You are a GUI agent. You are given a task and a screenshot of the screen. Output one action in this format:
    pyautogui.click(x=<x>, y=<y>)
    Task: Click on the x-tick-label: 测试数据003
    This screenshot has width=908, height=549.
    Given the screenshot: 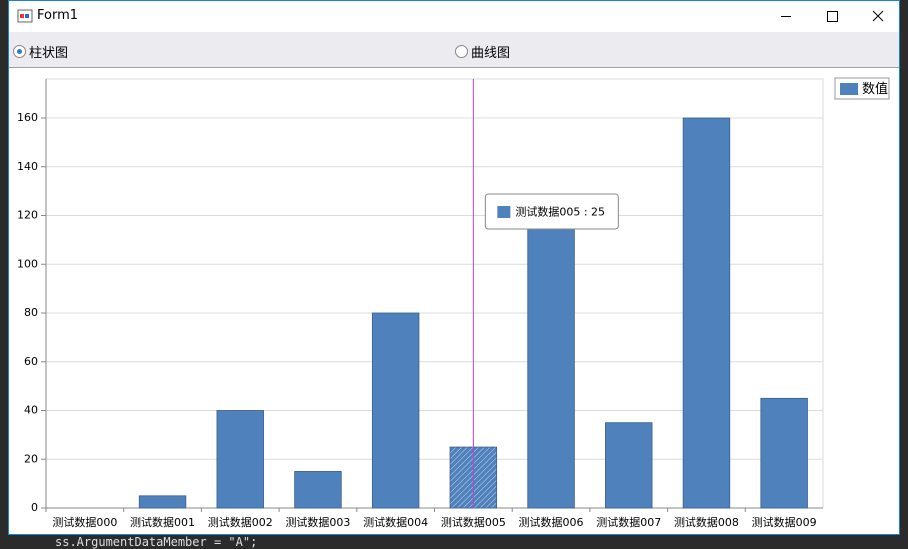 What is the action you would take?
    pyautogui.click(x=317, y=522)
    